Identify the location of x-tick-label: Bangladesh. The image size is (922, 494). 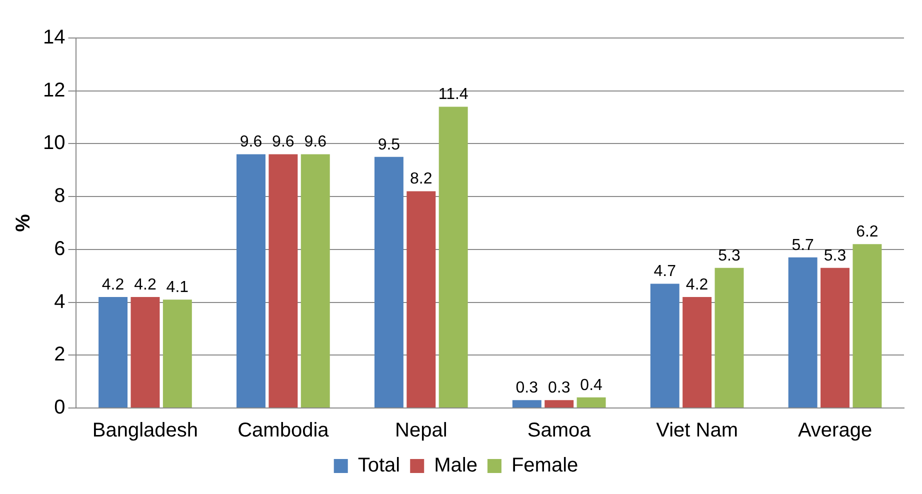
(145, 431).